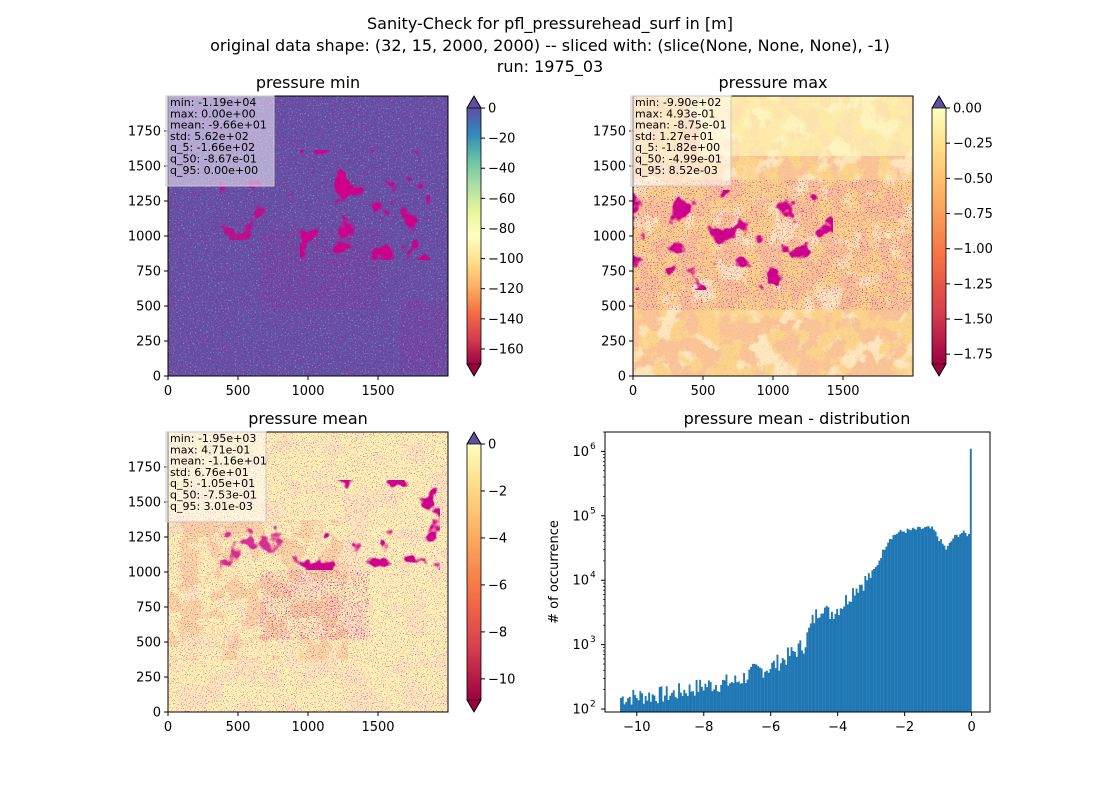 The image size is (1100, 804). I want to click on panel-title: pressure max, so click(772, 82).